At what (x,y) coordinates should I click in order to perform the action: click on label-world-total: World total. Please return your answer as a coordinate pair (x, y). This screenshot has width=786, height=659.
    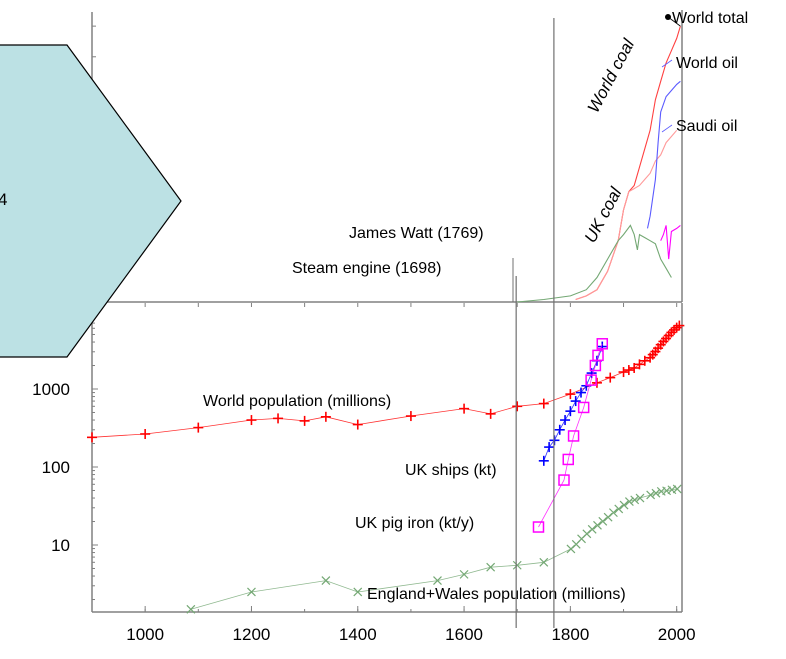
    Looking at the image, I should click on (710, 18).